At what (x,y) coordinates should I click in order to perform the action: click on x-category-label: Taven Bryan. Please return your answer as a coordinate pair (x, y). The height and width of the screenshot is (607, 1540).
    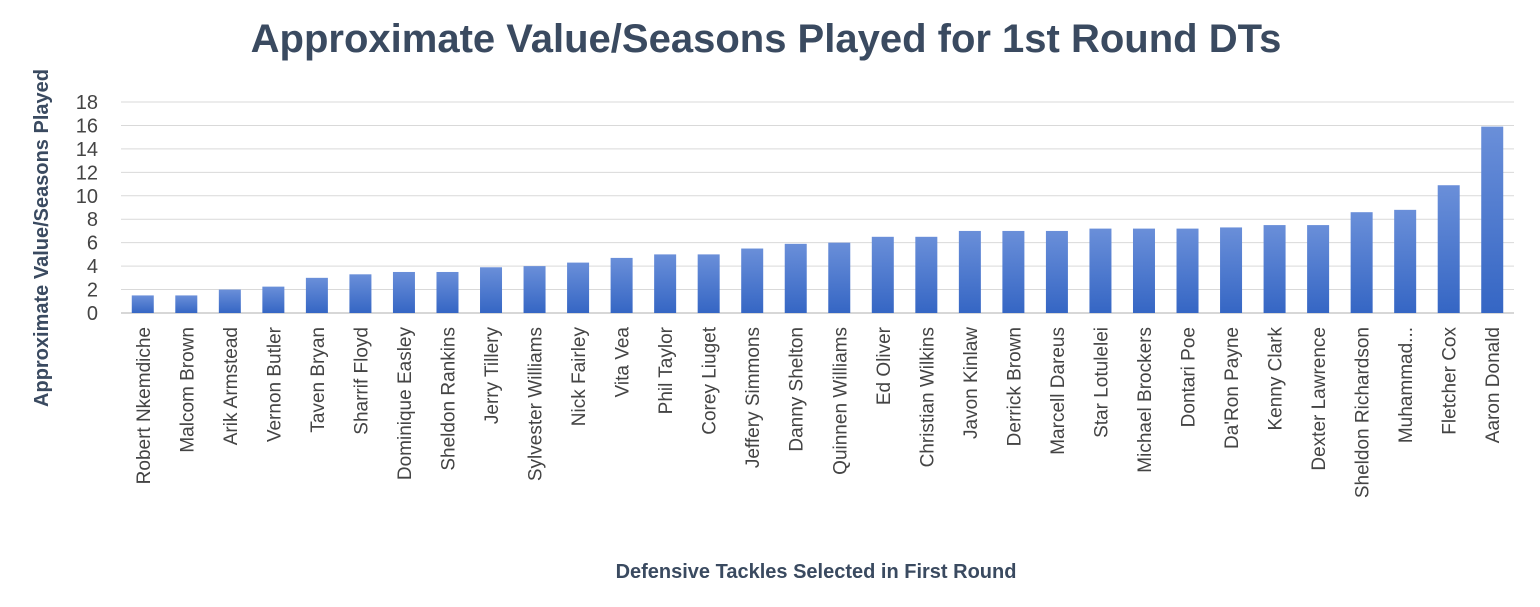
    Looking at the image, I should click on (318, 380).